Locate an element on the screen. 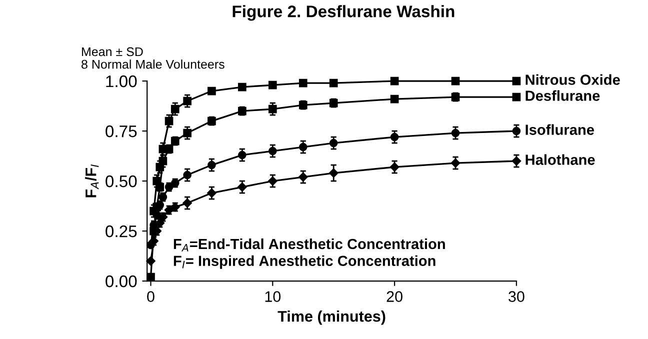  series-label: Desflurane is located at coordinates (563, 95).